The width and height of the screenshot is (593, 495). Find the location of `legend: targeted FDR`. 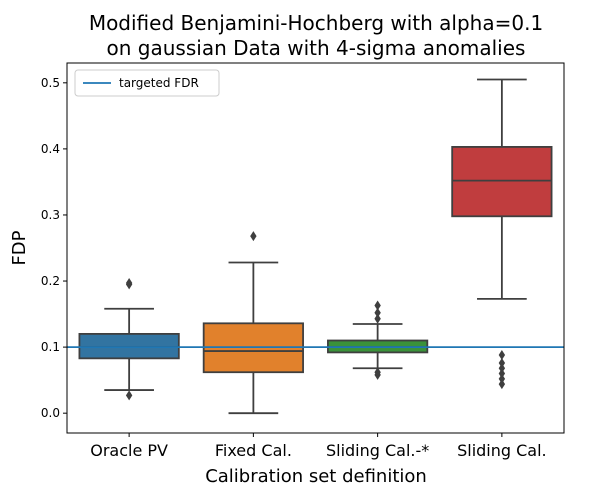

legend: targeted FDR is located at coordinates (147, 83).